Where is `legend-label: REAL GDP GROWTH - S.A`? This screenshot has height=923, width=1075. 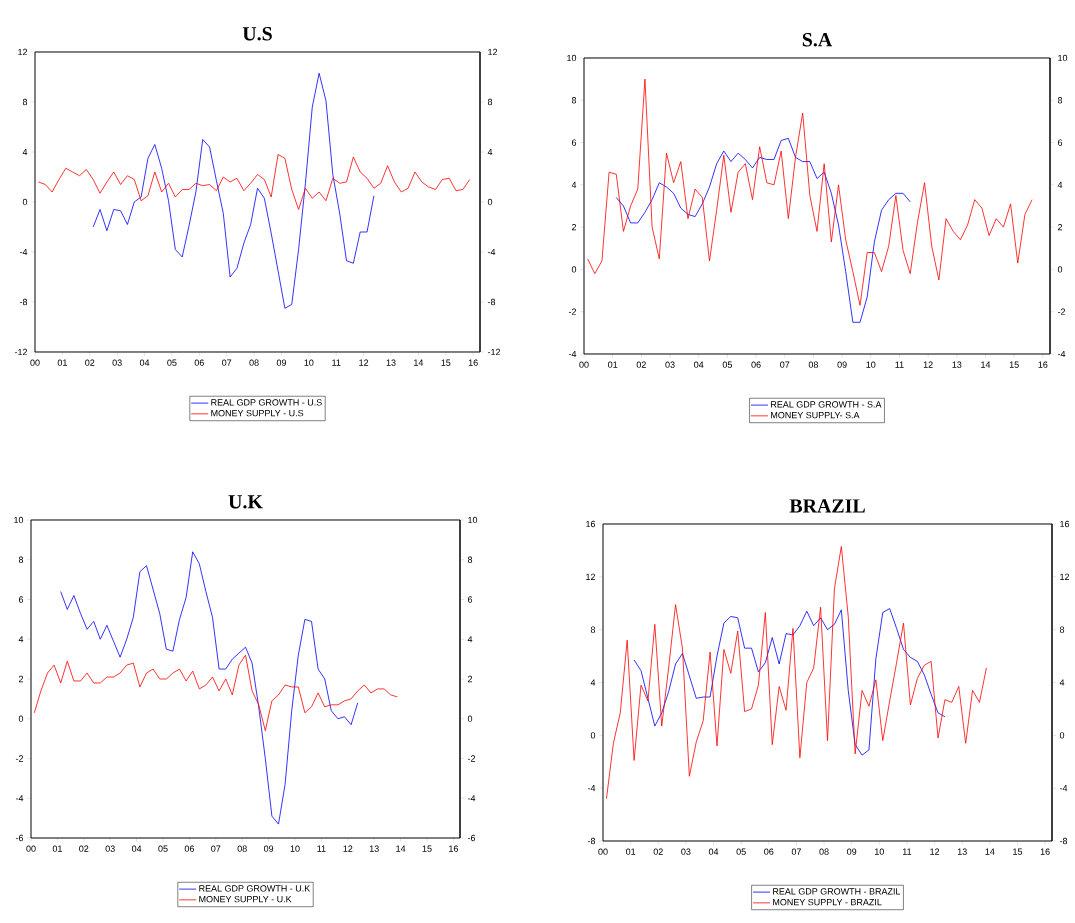
legend-label: REAL GDP GROWTH - S.A is located at coordinates (826, 404).